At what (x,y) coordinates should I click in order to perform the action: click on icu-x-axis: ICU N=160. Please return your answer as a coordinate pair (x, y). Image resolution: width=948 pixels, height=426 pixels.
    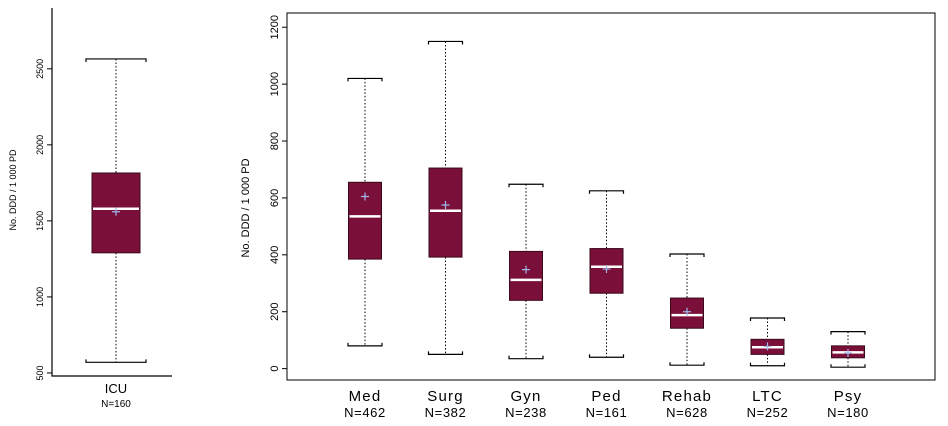
    Looking at the image, I should click on (116, 395).